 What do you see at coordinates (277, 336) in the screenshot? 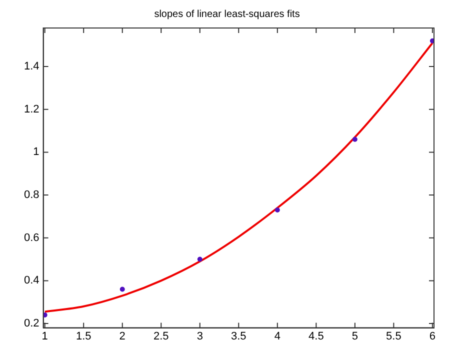
I see `x-tick-label: 4` at bounding box center [277, 336].